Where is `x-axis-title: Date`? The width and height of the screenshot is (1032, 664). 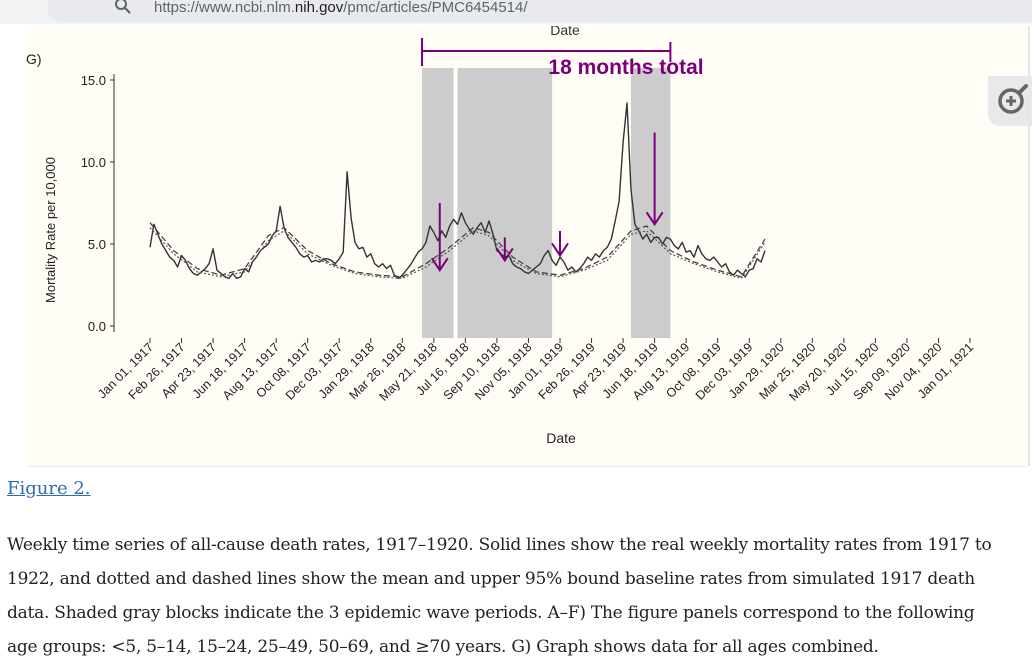
x-axis-title: Date is located at coordinates (561, 438).